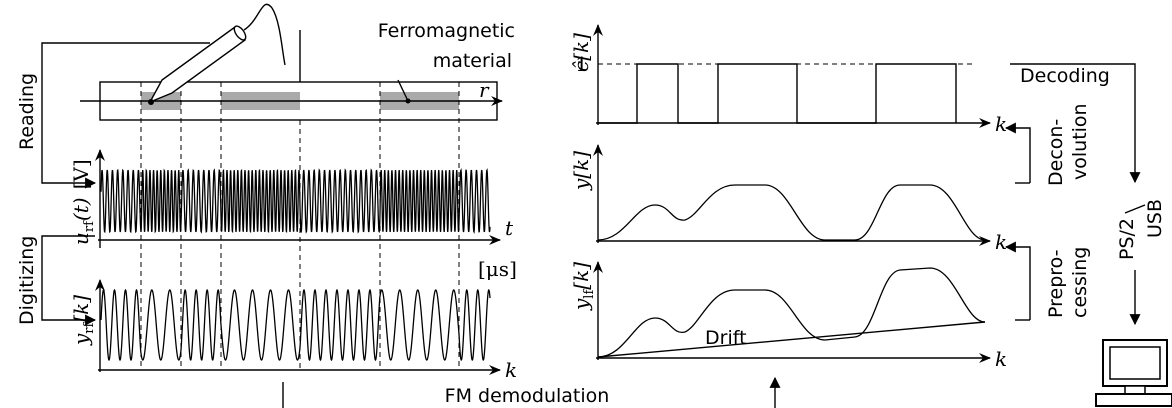 The image size is (1172, 408). I want to click on y-axis-label: yrf[k], so click(83, 320).